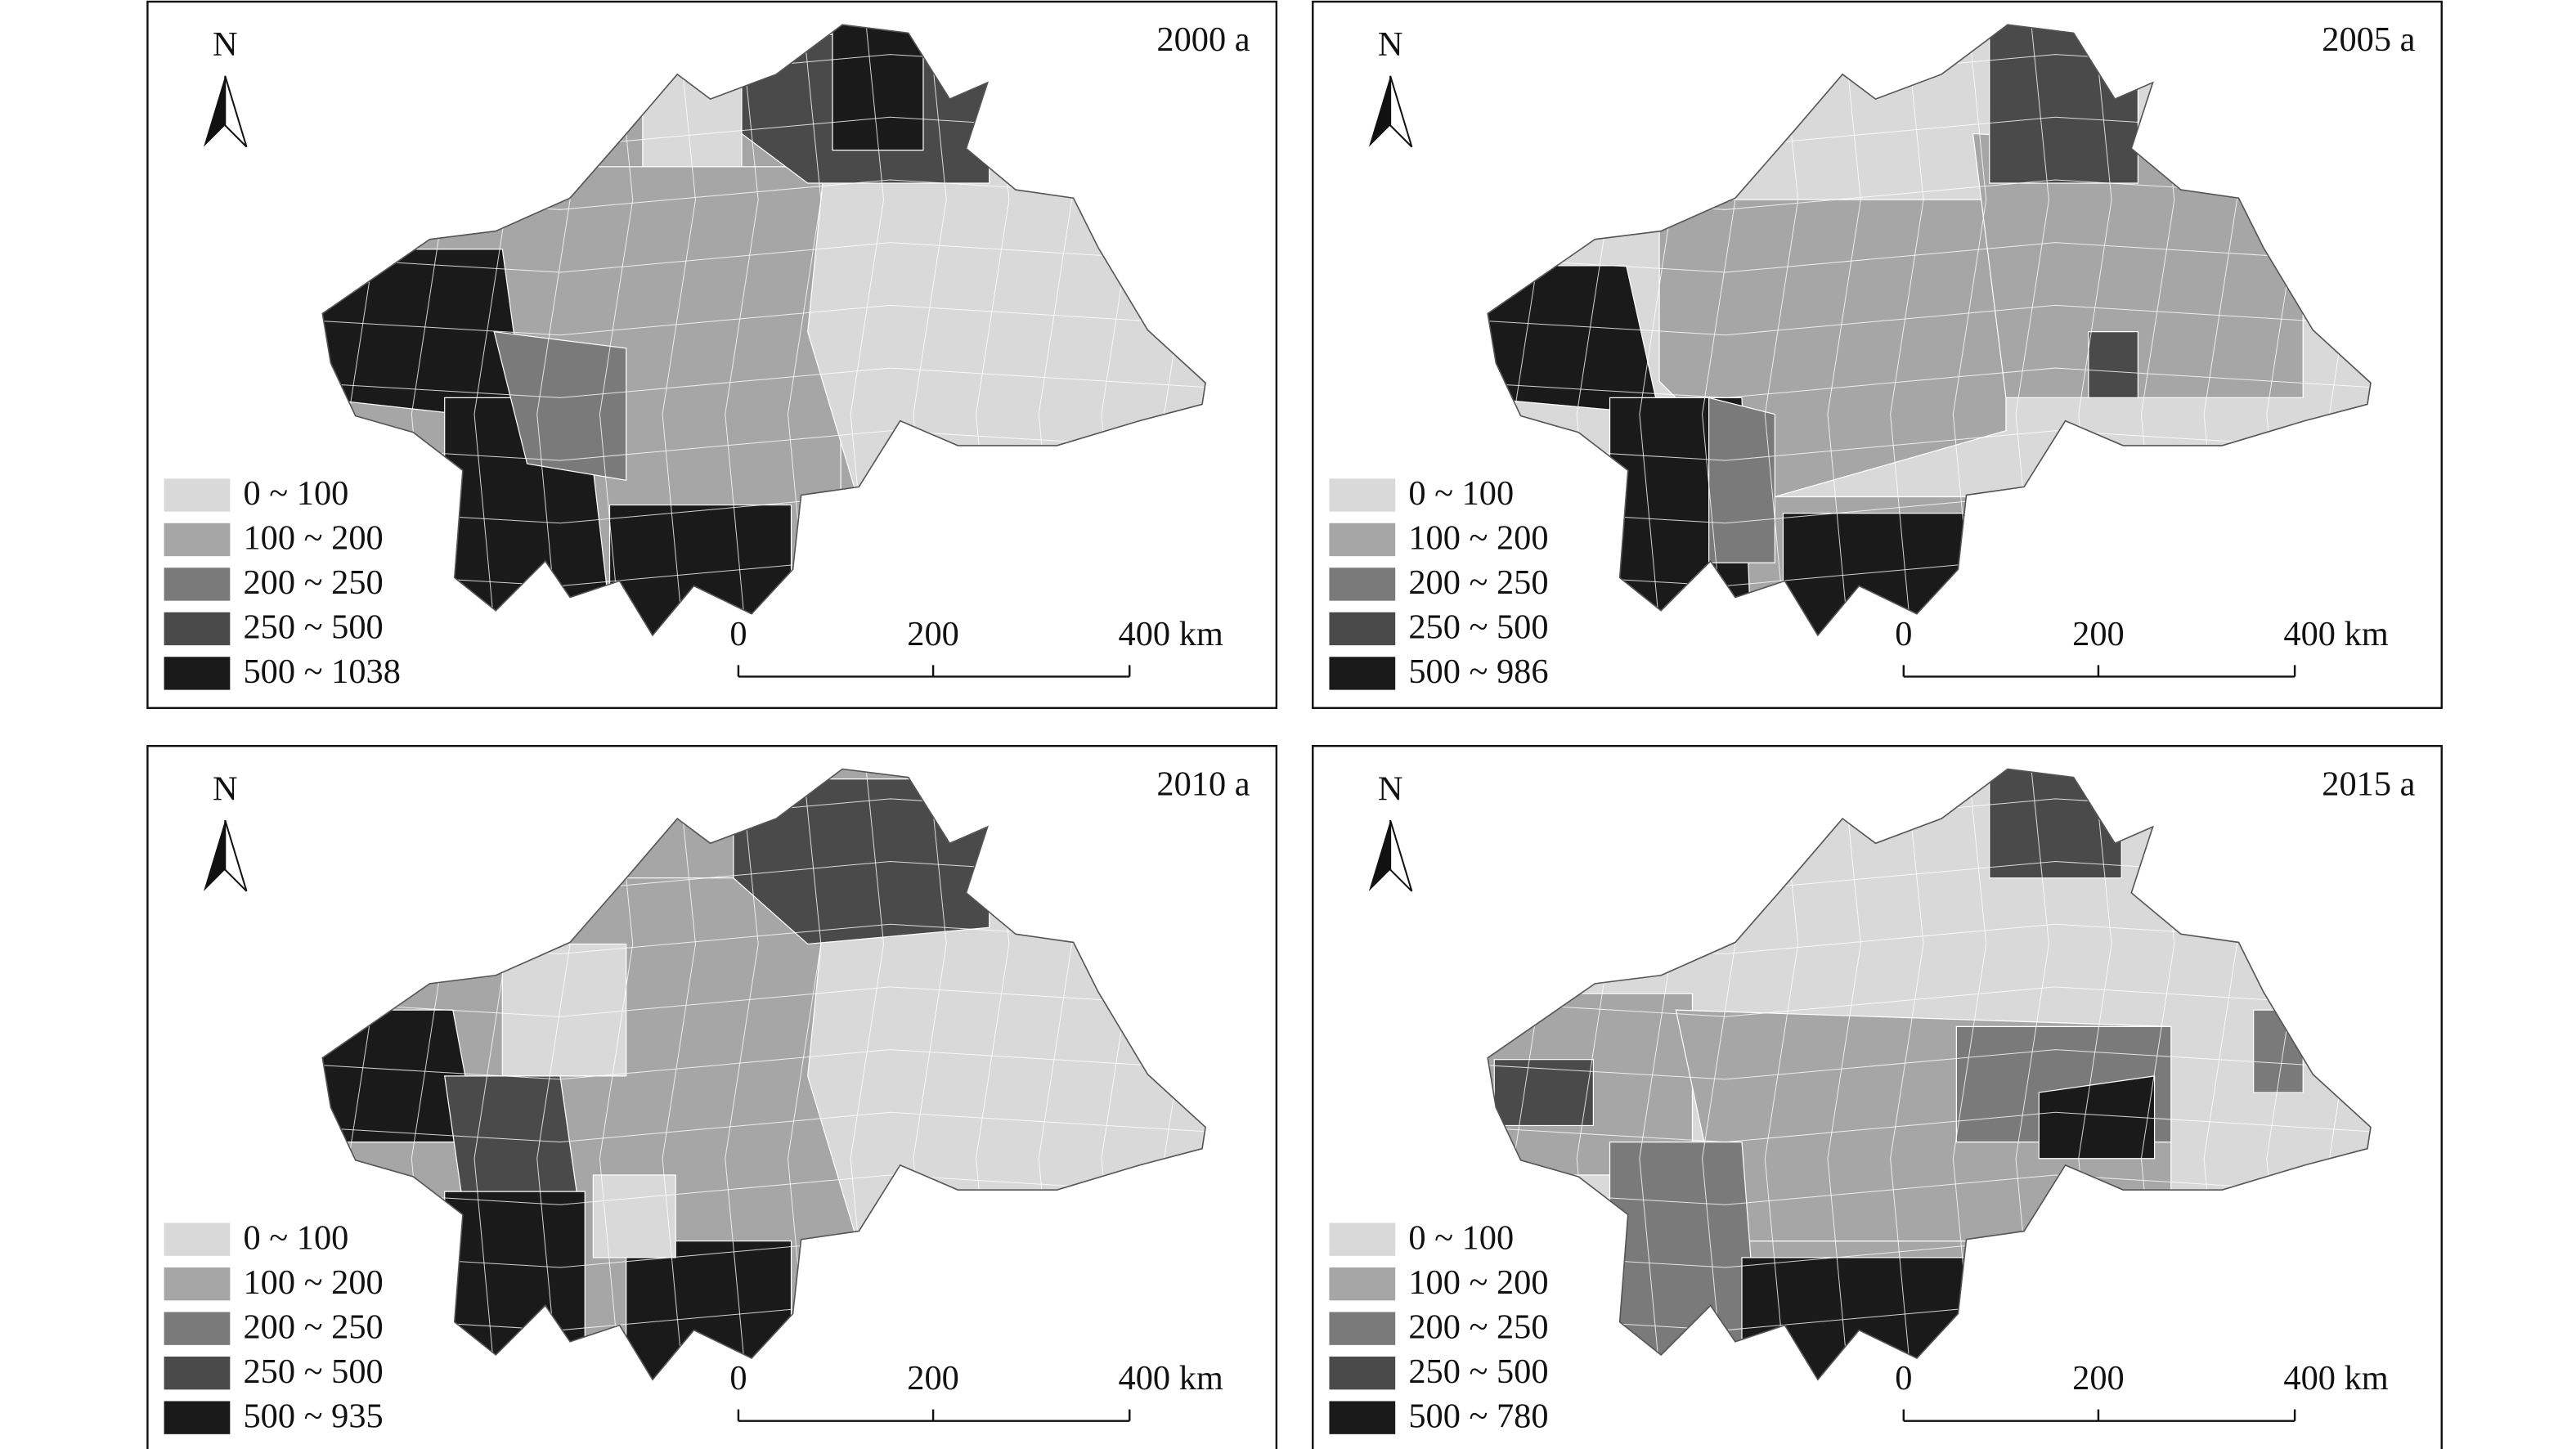 This screenshot has width=2576, height=1449. What do you see at coordinates (313, 1416) in the screenshot?
I see `legend-label: 500 ~ 935` at bounding box center [313, 1416].